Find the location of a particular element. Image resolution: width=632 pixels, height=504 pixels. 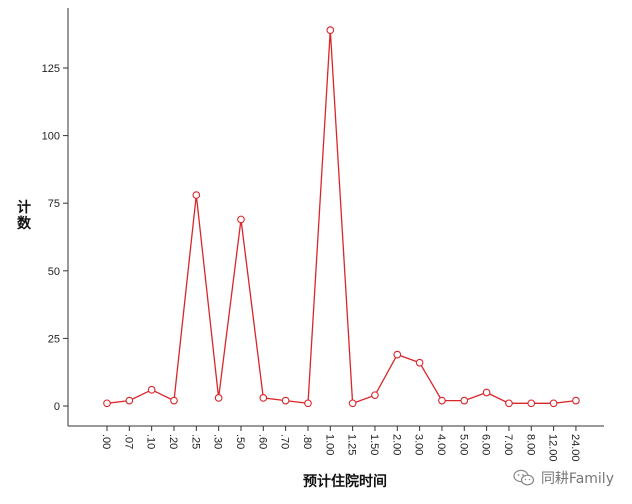

y-tick-label: 50 is located at coordinates (54, 272).